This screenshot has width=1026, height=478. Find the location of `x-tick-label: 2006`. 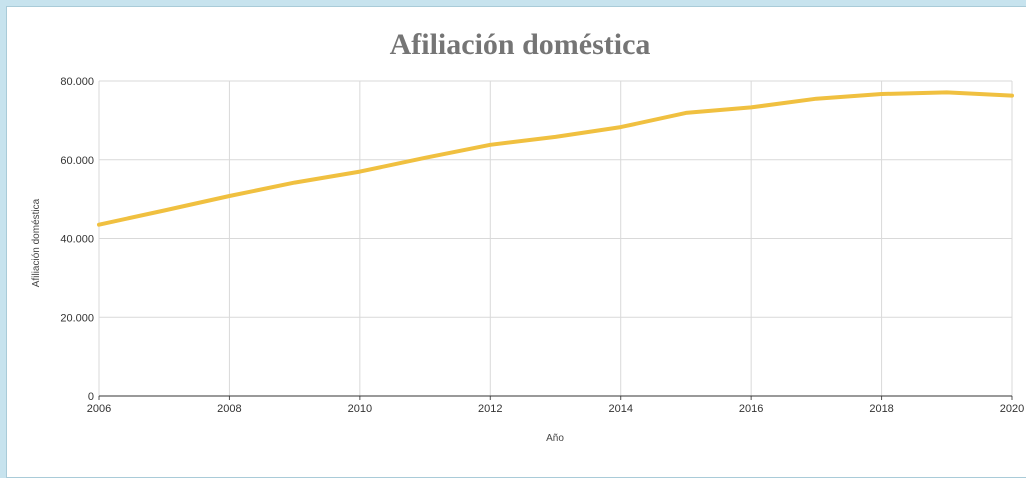

x-tick-label: 2006 is located at coordinates (99, 409).